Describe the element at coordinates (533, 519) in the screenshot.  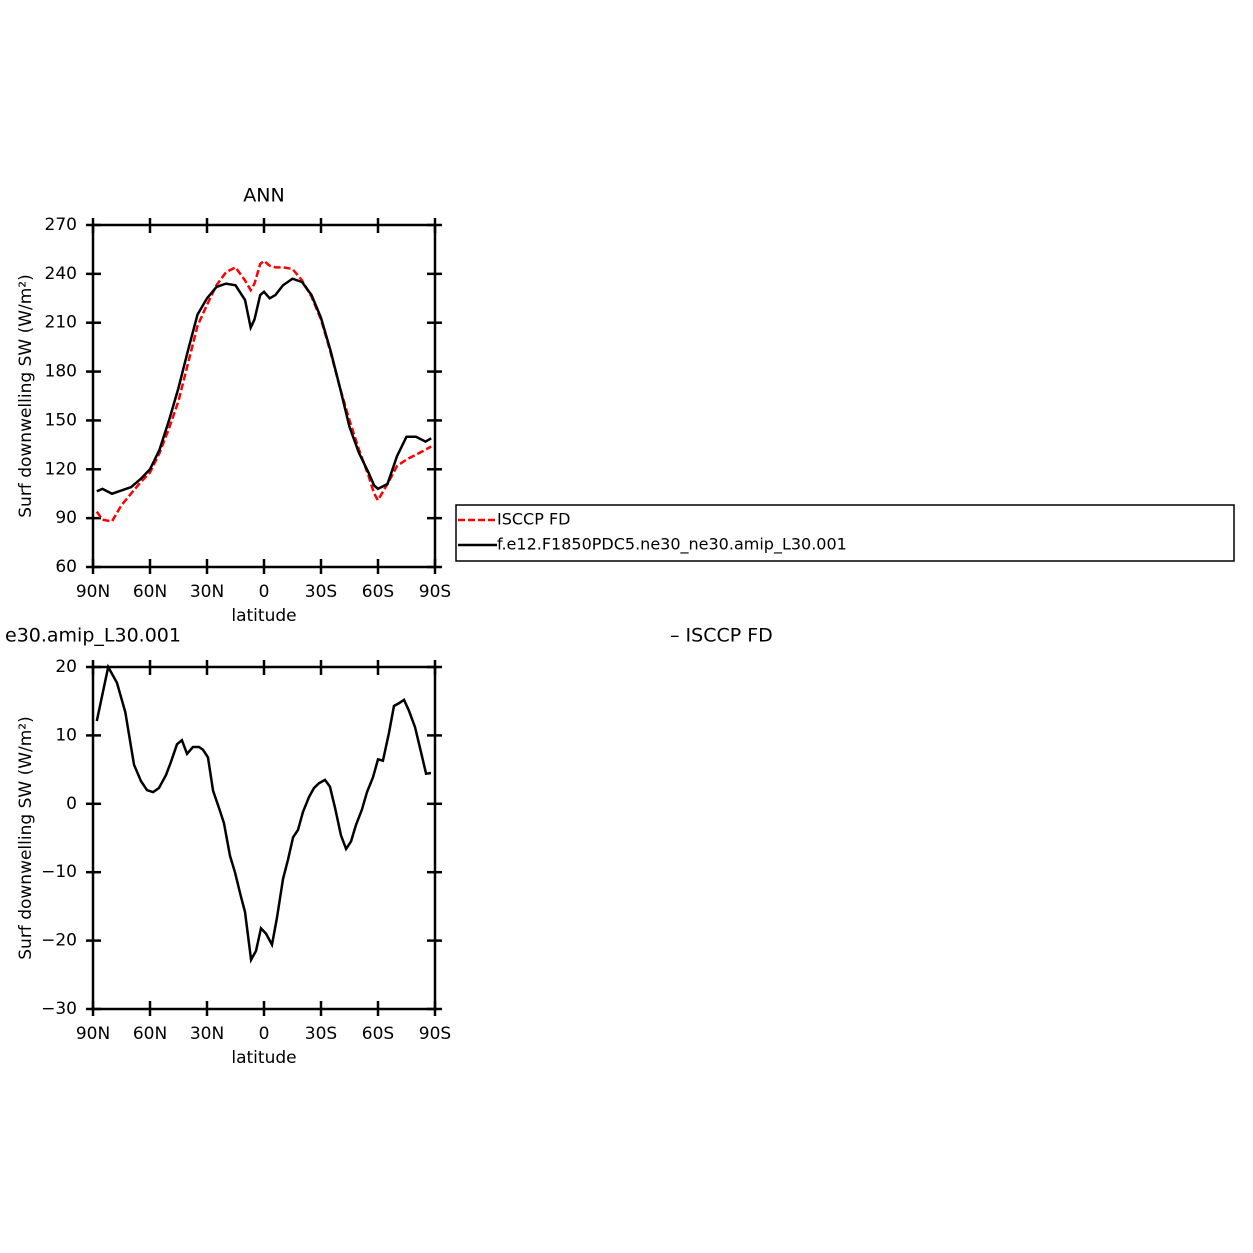
I see `legend-label: ISCCP FD` at that location.